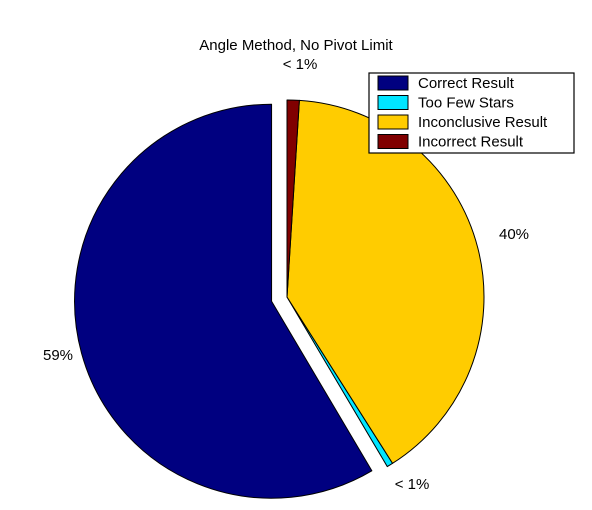 The height and width of the screenshot is (510, 592). What do you see at coordinates (471, 142) in the screenshot?
I see `legend-label-incorrect-result: Incorrect Result` at bounding box center [471, 142].